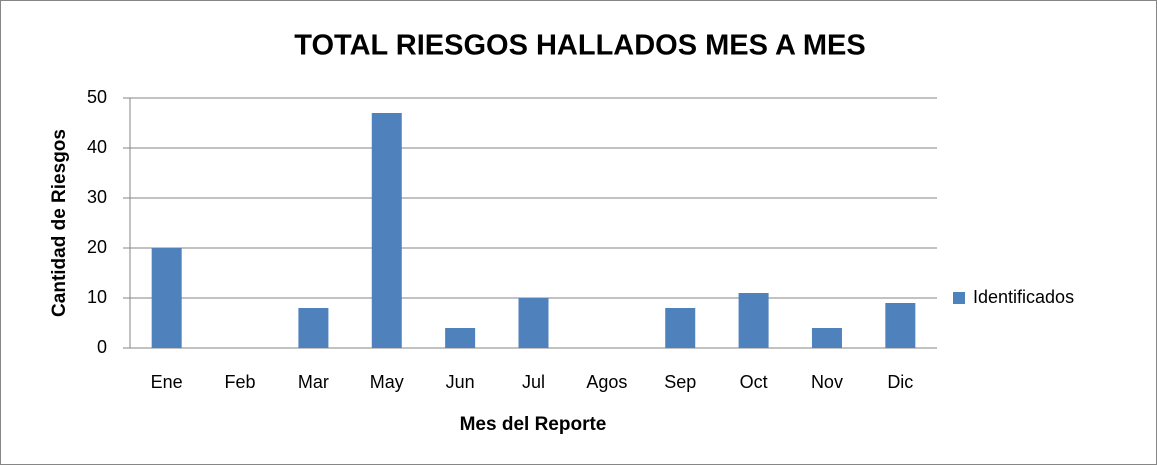  What do you see at coordinates (900, 382) in the screenshot?
I see `x-tick-label: Dic` at bounding box center [900, 382].